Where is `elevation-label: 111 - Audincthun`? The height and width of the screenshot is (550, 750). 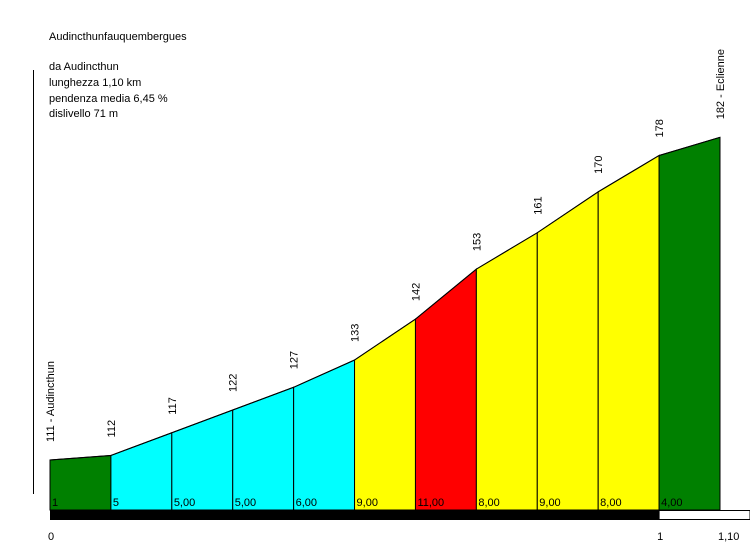 elevation-label: 111 - Audincthun is located at coordinates (51, 401).